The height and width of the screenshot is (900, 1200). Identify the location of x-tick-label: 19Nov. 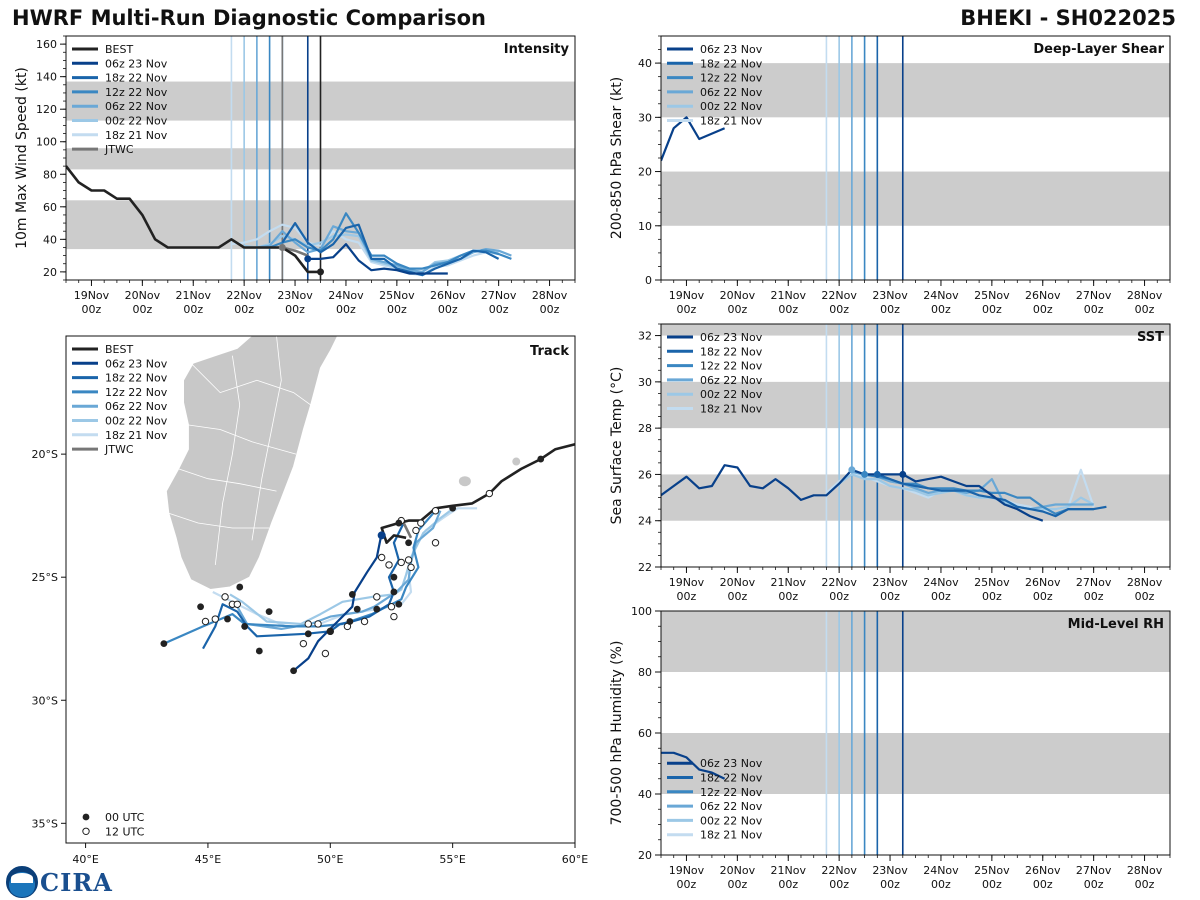
(687, 295).